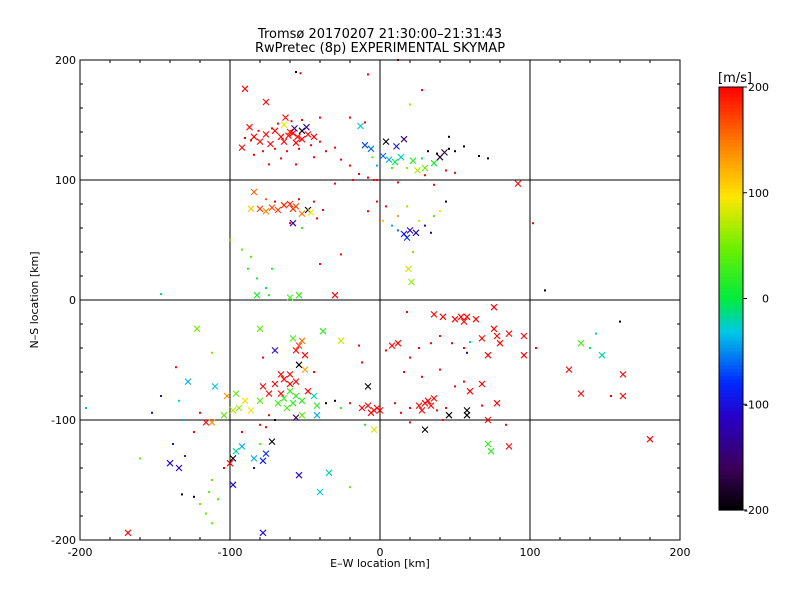 The width and height of the screenshot is (800, 600). Describe the element at coordinates (34, 299) in the screenshot. I see `y-axis-label: N–S location [km]` at that location.